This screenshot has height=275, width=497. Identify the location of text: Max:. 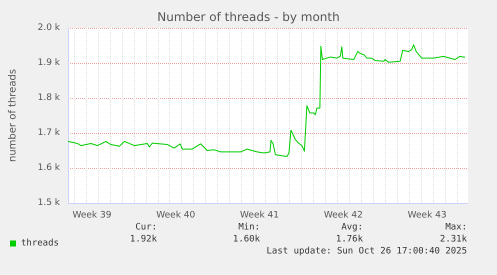
(456, 227).